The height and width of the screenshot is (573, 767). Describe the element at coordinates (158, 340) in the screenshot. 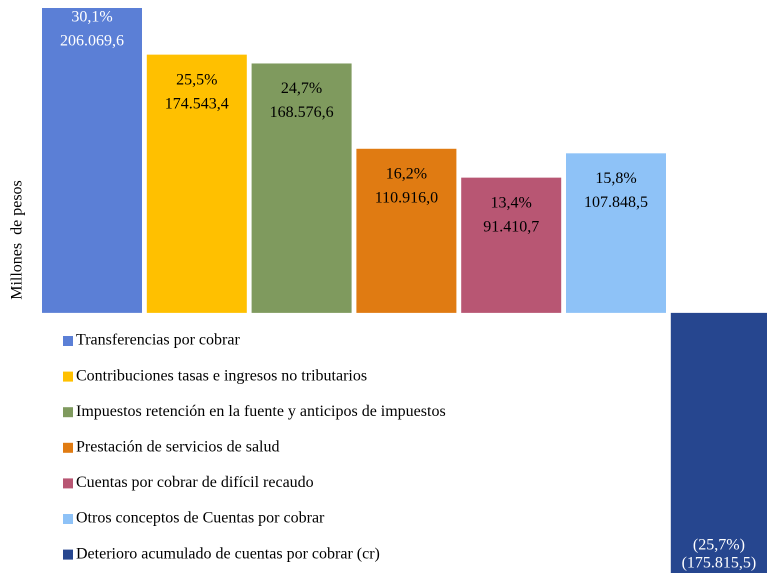

I see `legend-label: Transferencias por cobrar` at that location.